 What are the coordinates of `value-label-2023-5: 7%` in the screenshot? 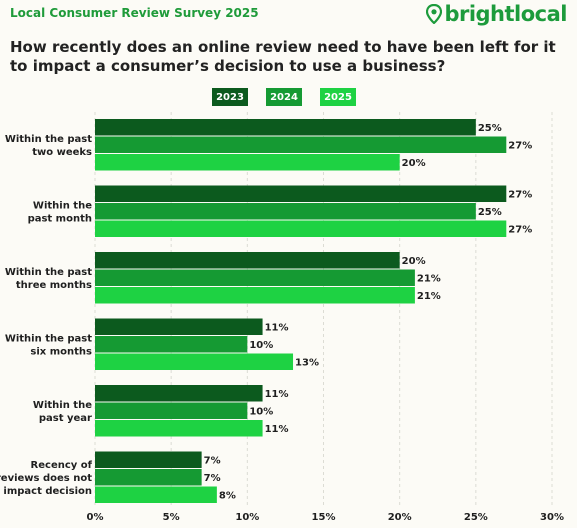 It's located at (212, 460).